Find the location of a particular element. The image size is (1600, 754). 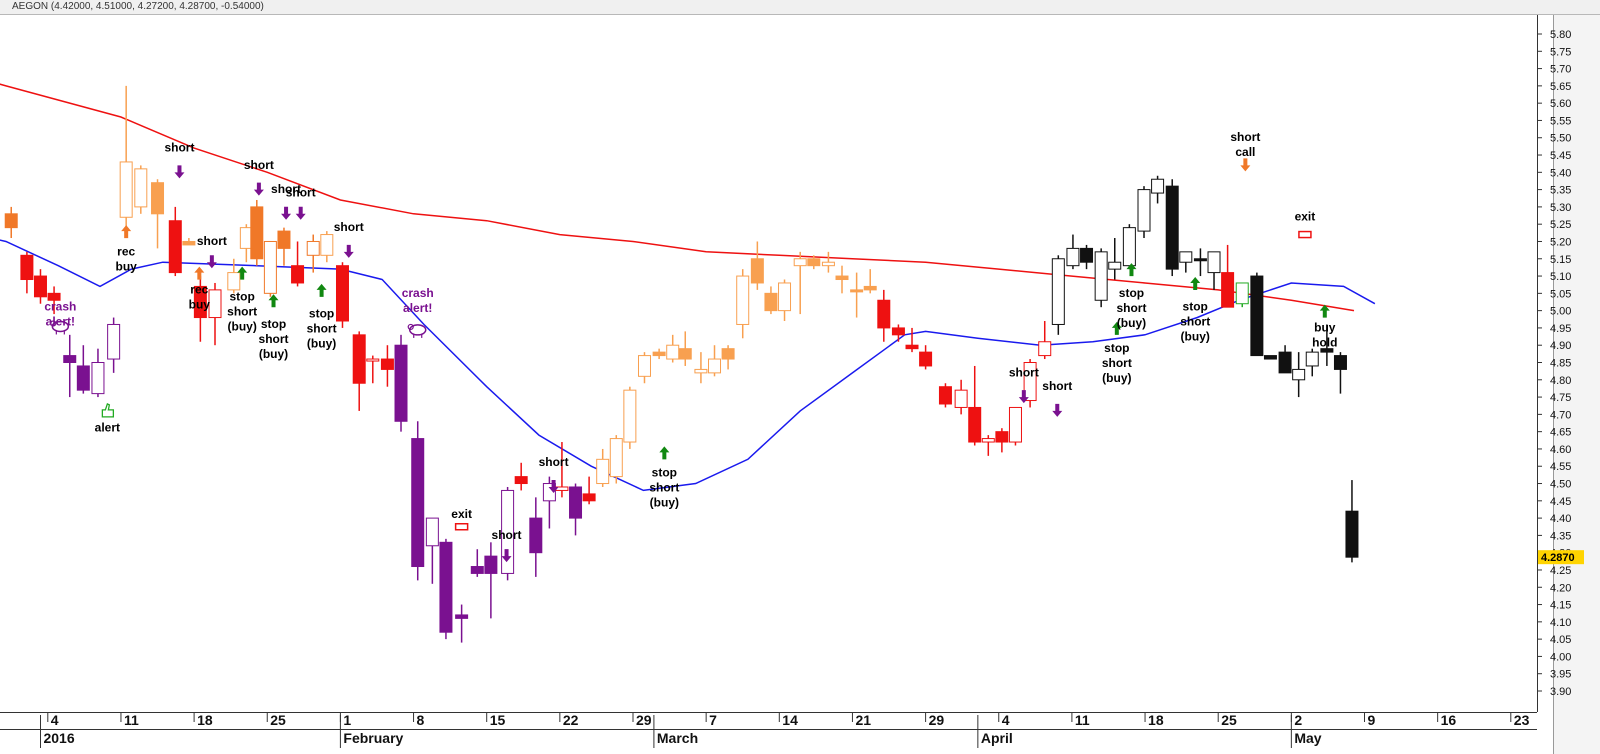

signal-text: buy is located at coordinates (200, 304).